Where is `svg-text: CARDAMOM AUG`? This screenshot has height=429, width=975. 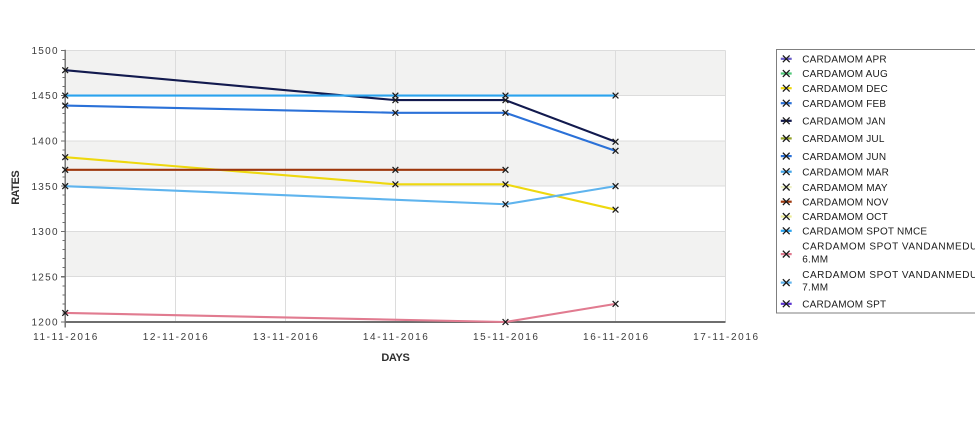
svg-text: CARDAMOM AUG is located at coordinates (845, 74).